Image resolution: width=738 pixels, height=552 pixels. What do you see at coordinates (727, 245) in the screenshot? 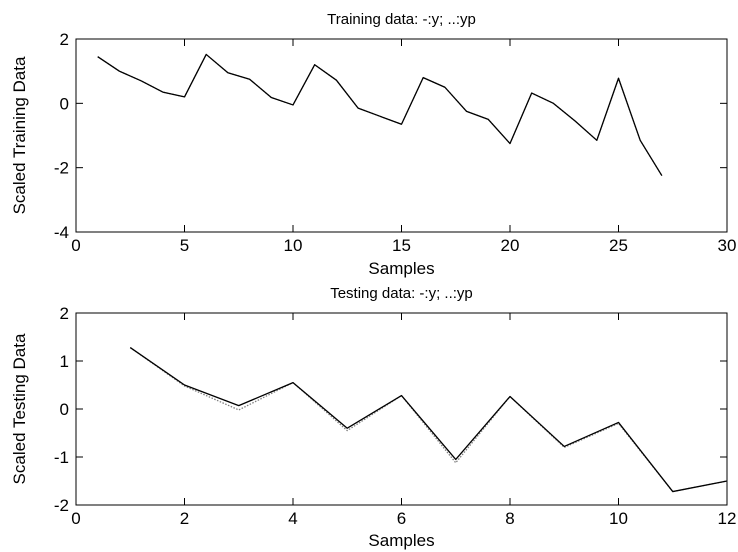
I see `x-tick-label: 30` at bounding box center [727, 245].